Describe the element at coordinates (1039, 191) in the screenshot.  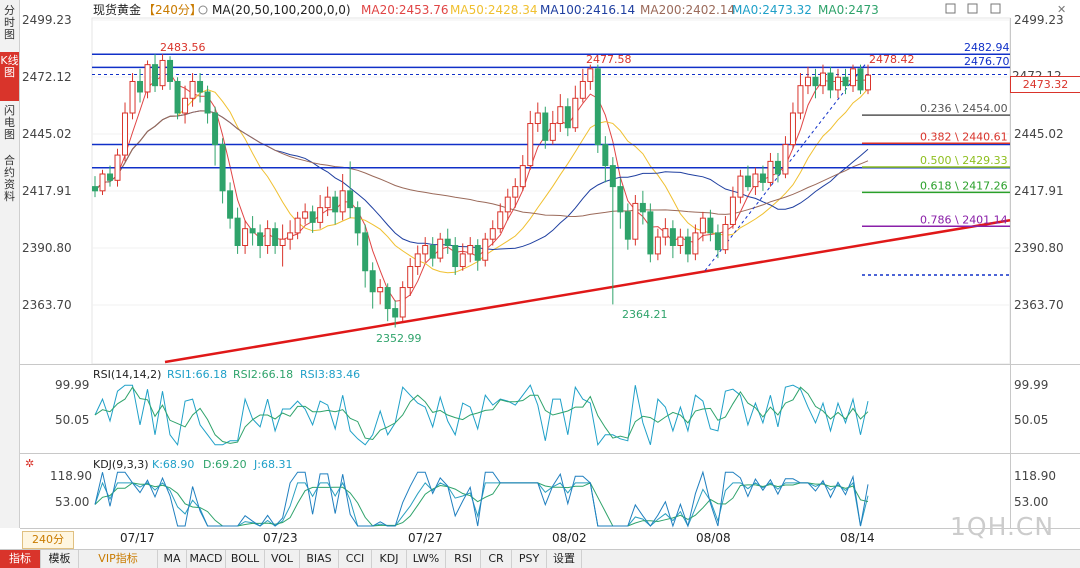
I see `right-y-tick-label: 2417.91` at that location.